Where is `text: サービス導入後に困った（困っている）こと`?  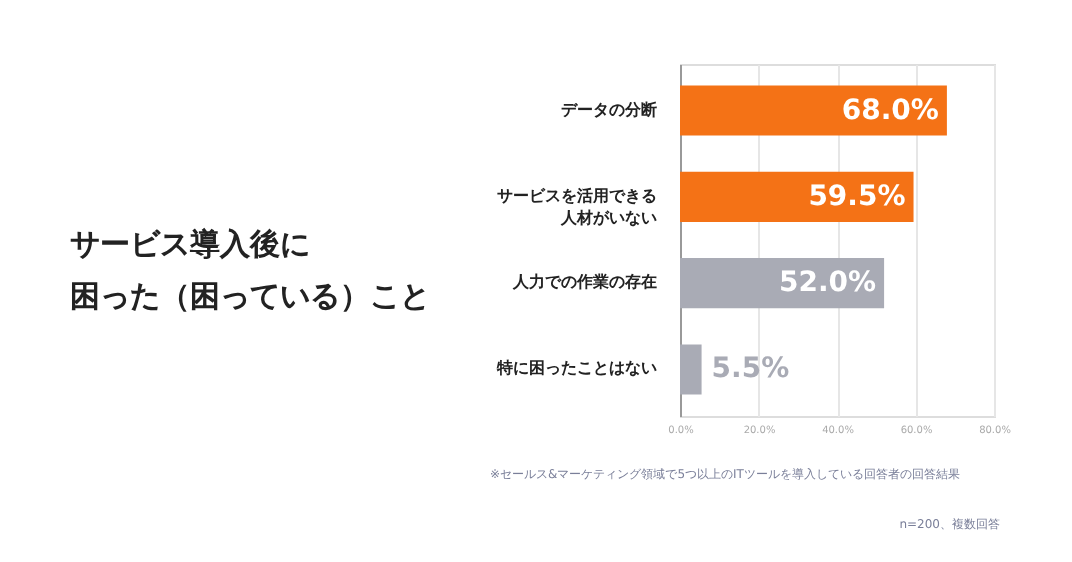
text: サービス導入後に困った（困っている）こと is located at coordinates (250, 270).